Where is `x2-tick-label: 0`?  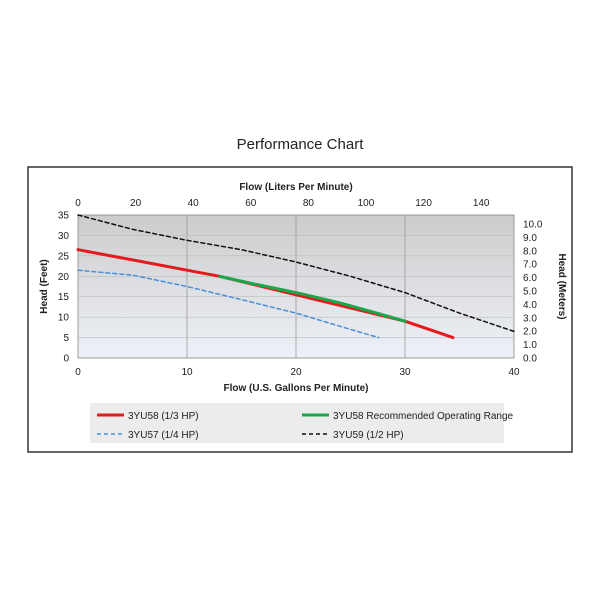
x2-tick-label: 0 is located at coordinates (78, 203).